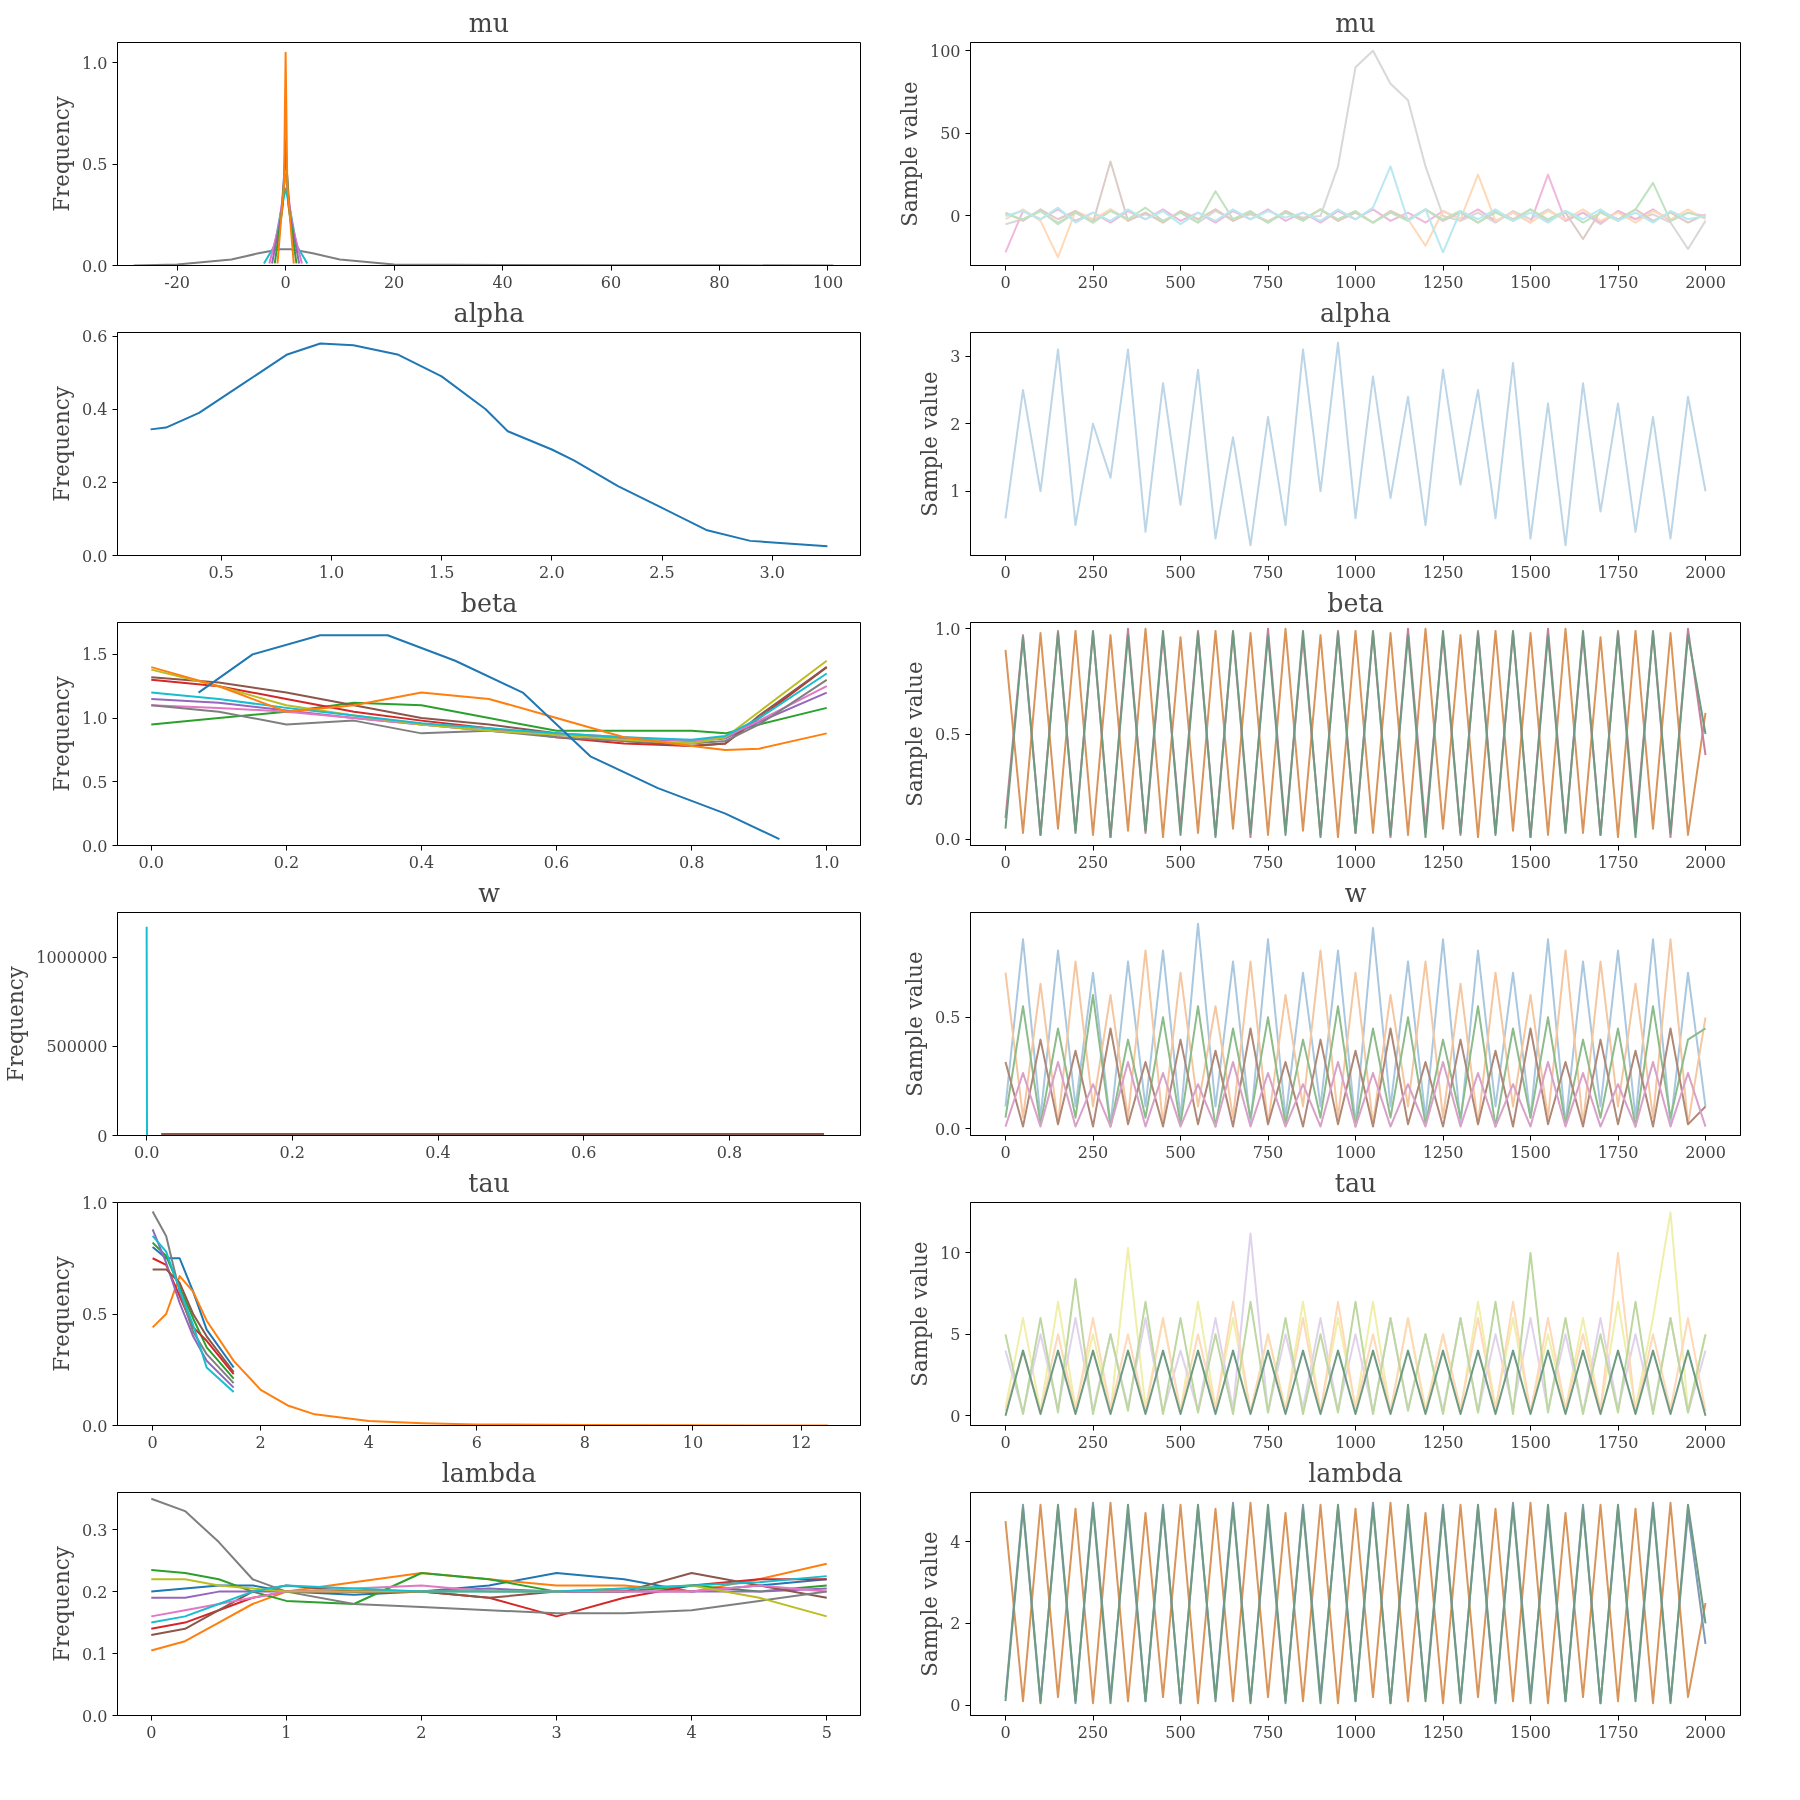 The height and width of the screenshot is (1800, 1800). Describe the element at coordinates (438, 1152) in the screenshot. I see `x-tick-label: 0.4` at that location.